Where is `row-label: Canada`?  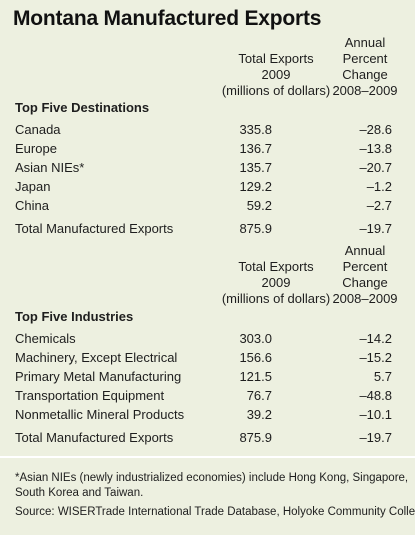
row-label: Canada is located at coordinates (38, 129).